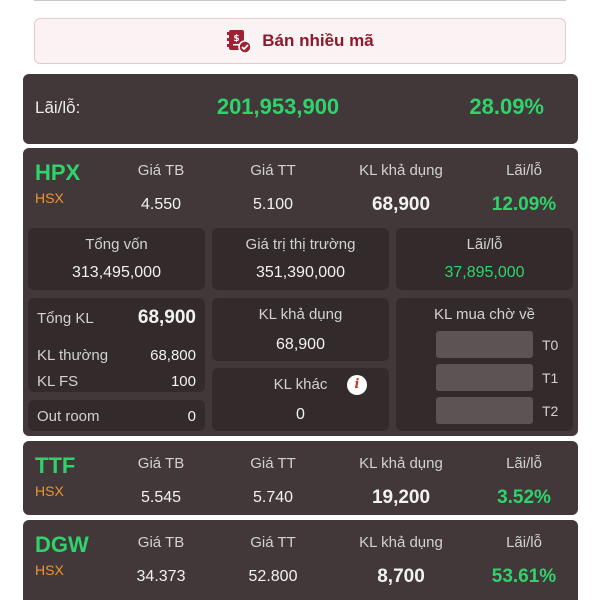 The image size is (600, 600). Describe the element at coordinates (401, 204) in the screenshot. I see `available-qty-value: 68,900` at that location.